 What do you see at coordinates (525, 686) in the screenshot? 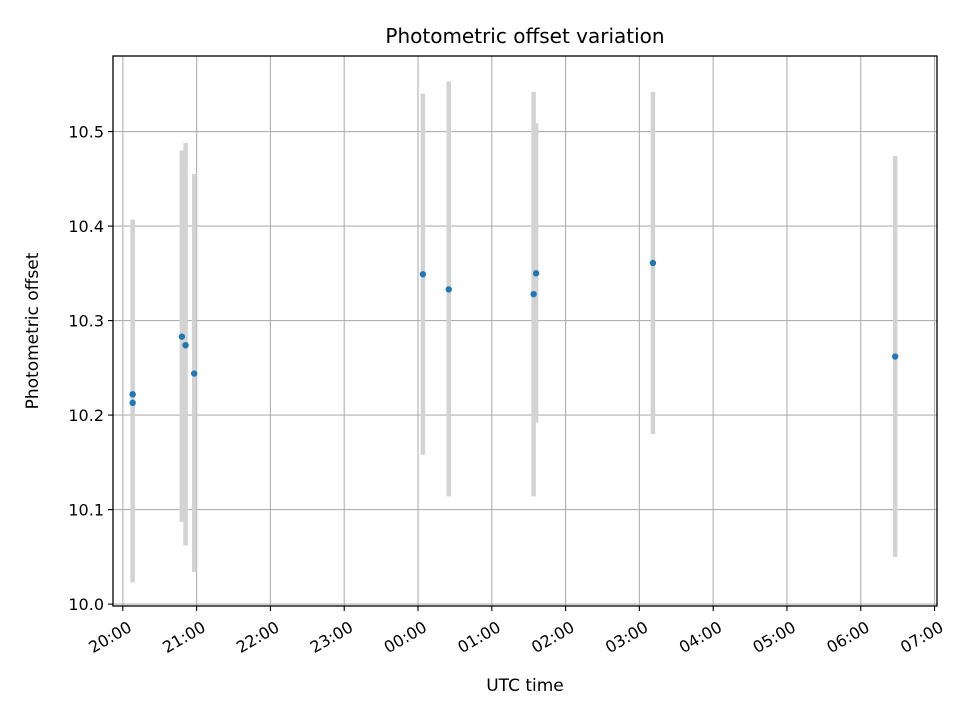
I see `x-axis-title: UTC time` at bounding box center [525, 686].